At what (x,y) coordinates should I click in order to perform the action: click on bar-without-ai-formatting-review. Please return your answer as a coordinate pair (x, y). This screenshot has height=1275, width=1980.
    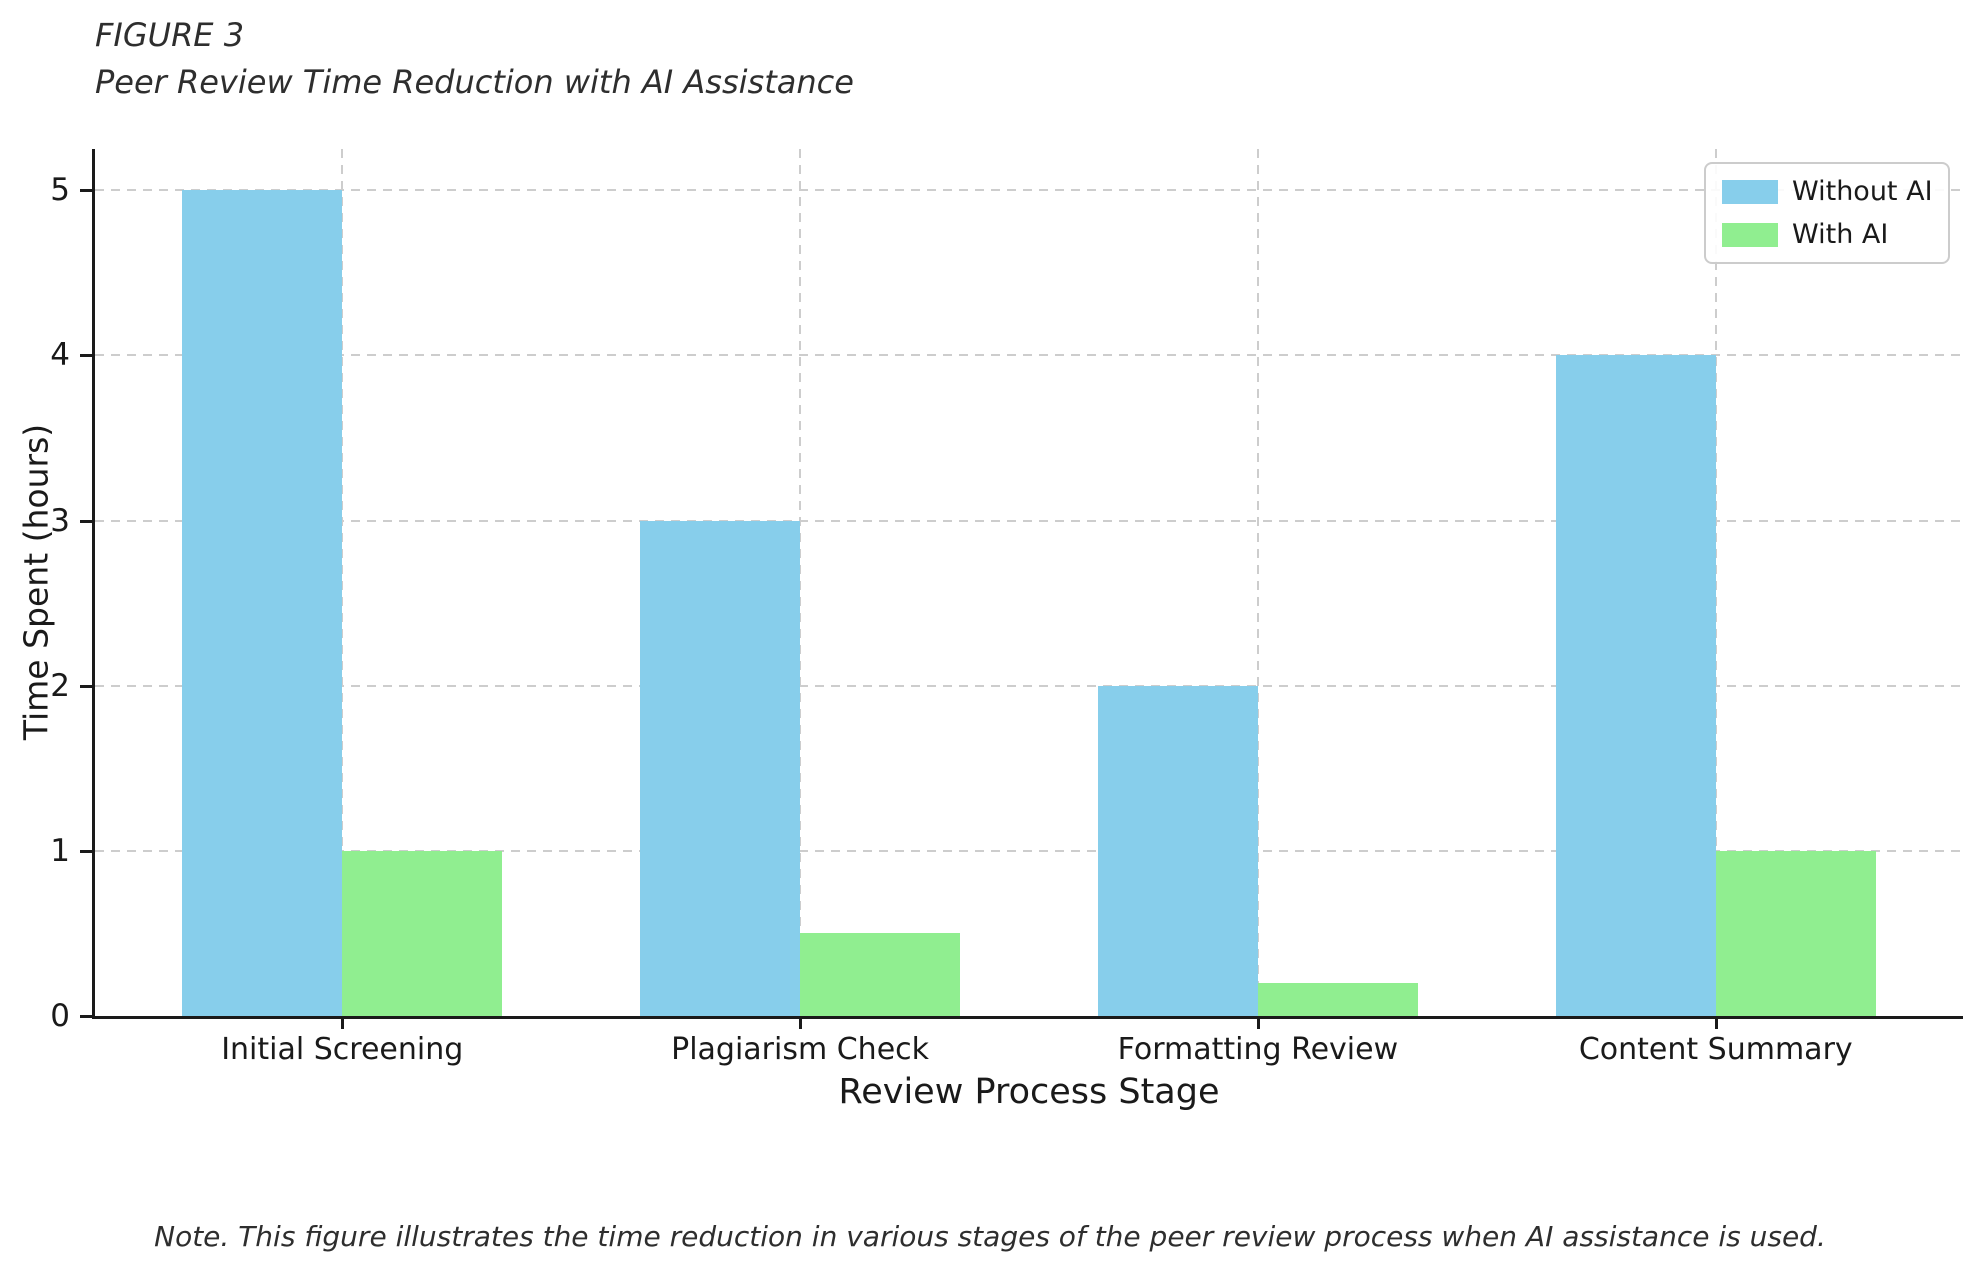
    Looking at the image, I should click on (1177, 850).